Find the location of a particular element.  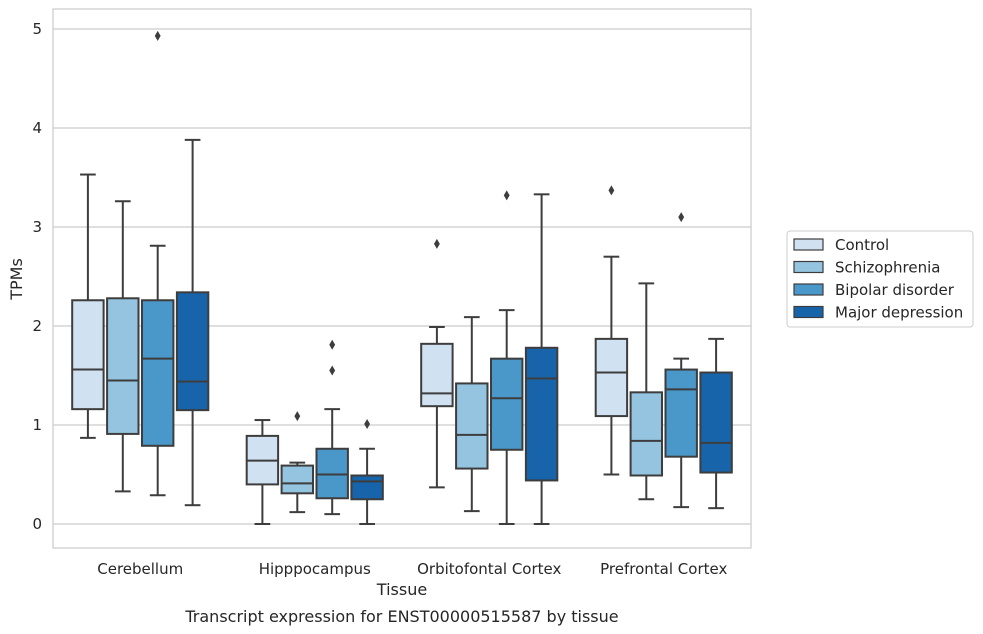

x-tick-label: Orbitofontal Cortex is located at coordinates (489, 569).